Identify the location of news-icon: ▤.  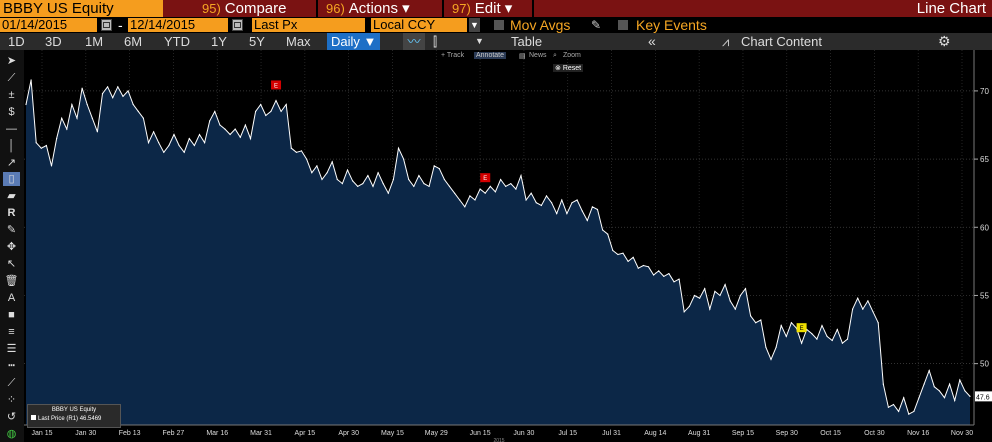
(522, 56).